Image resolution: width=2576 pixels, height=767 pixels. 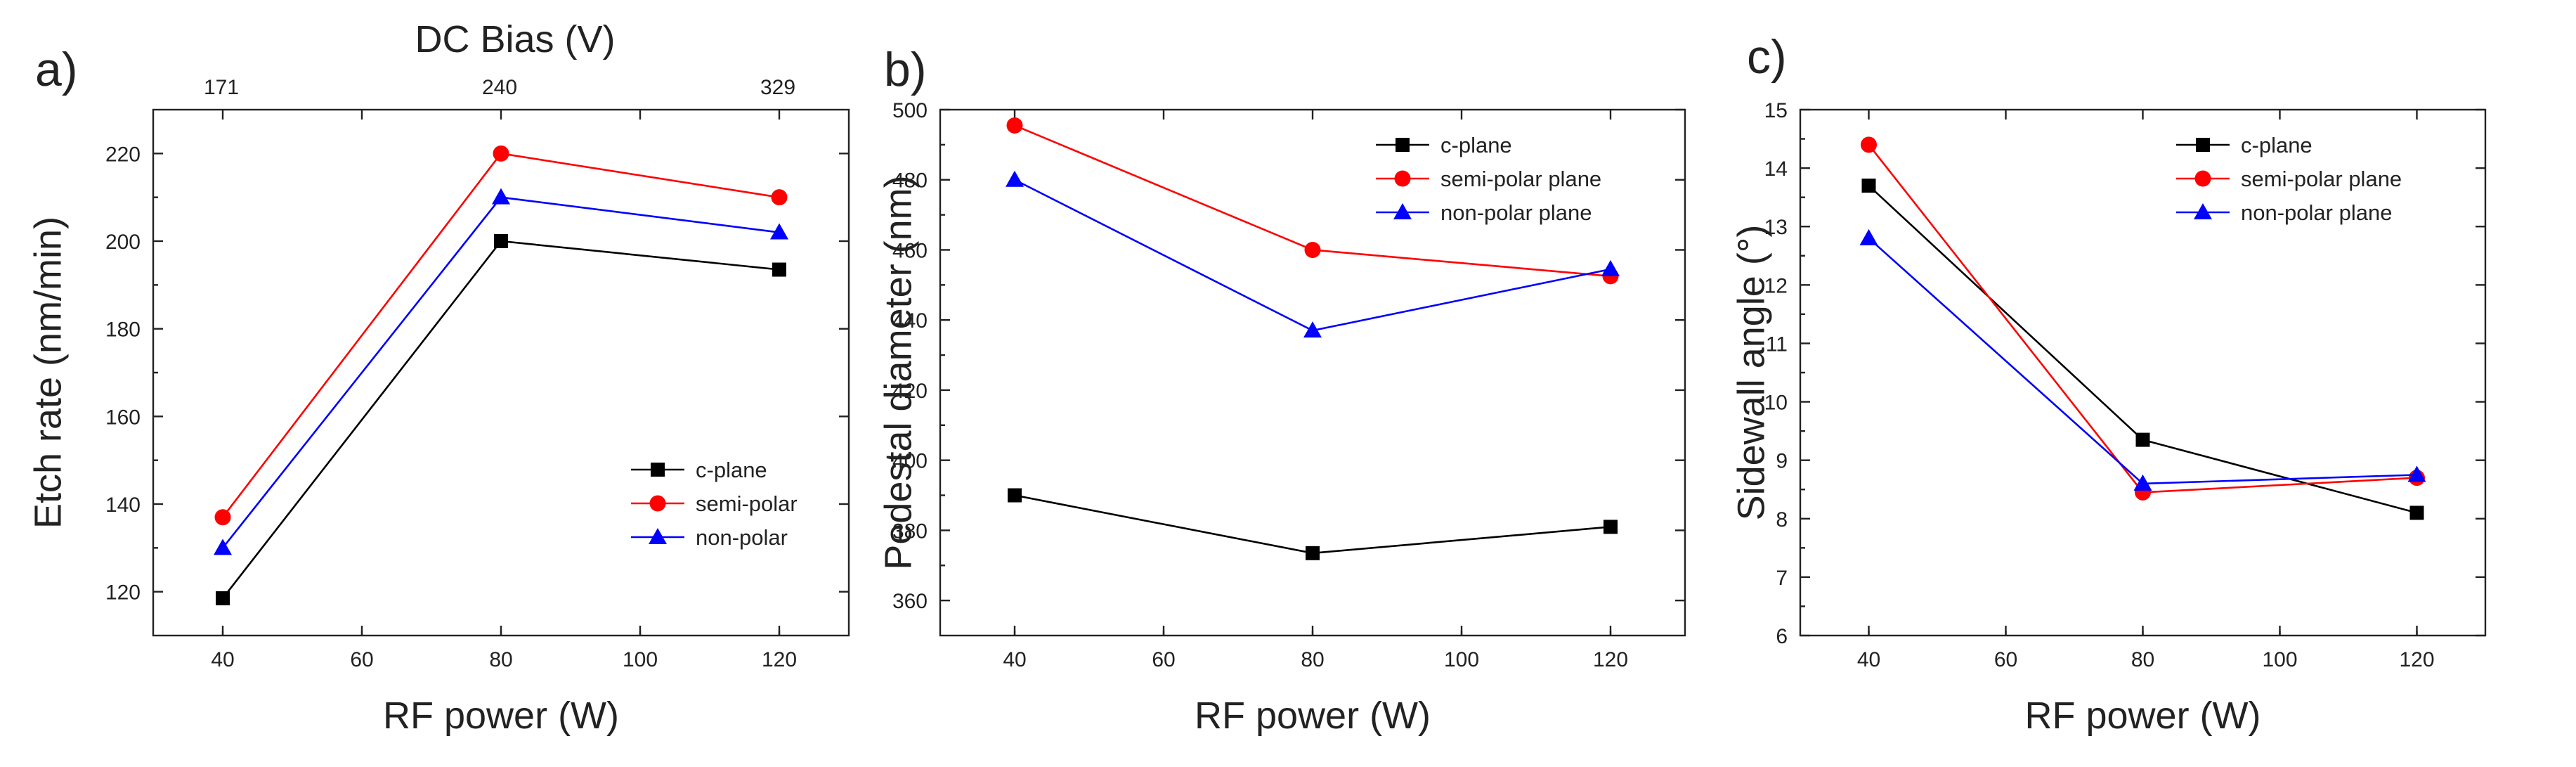 I want to click on y-tick-label: 9, so click(x=1782, y=461).